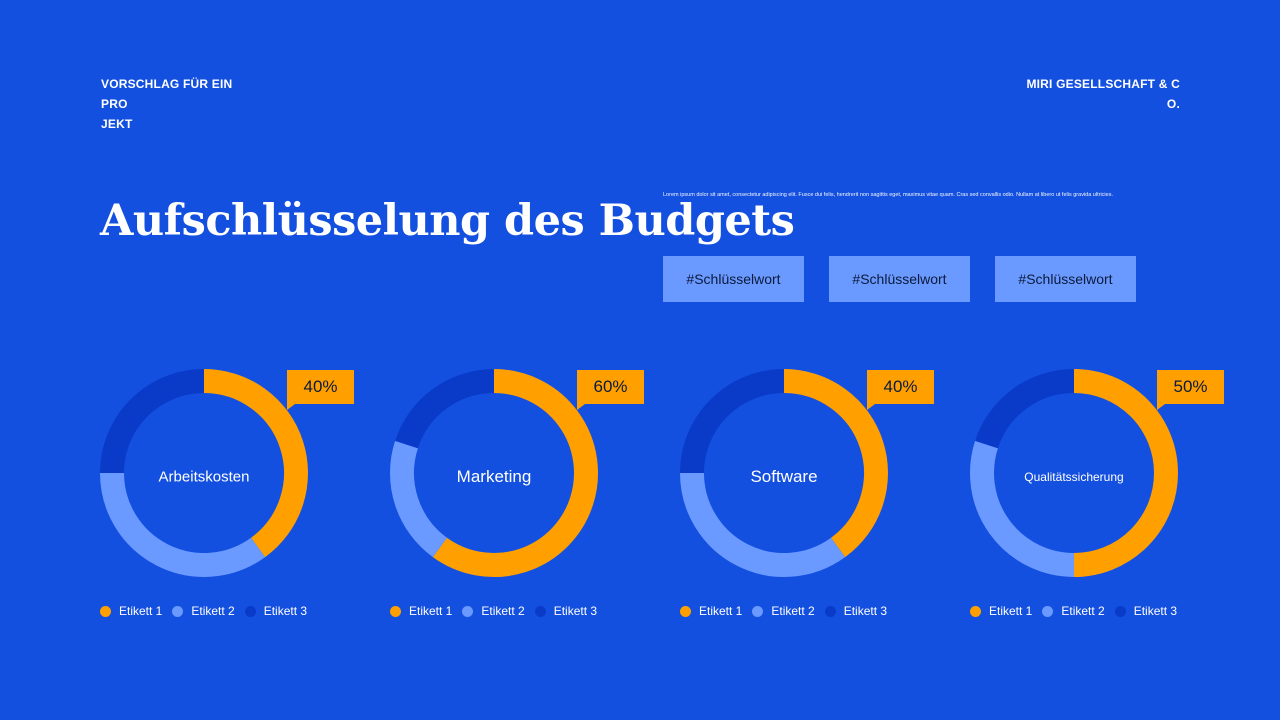  Describe the element at coordinates (431, 611) in the screenshot. I see `donut-2-legend-label-1: Etikett 1` at that location.